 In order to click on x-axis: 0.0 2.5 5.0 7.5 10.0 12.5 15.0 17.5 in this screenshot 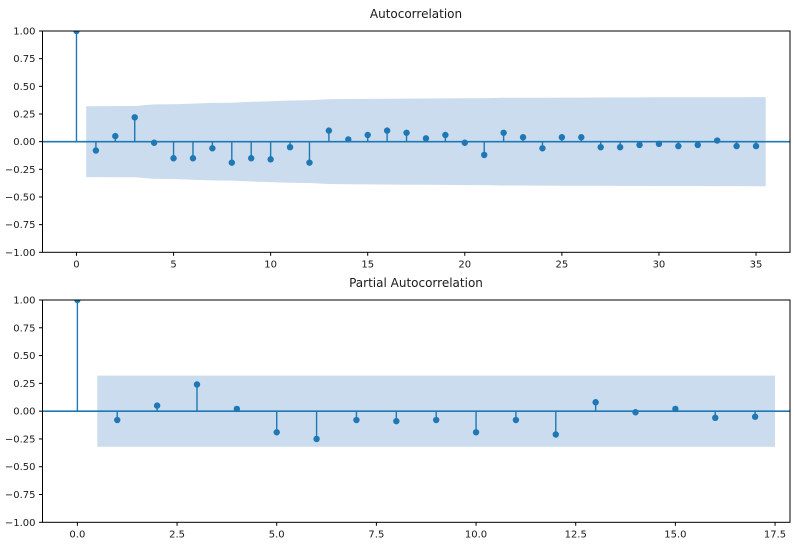, I will do `click(427, 531)`.